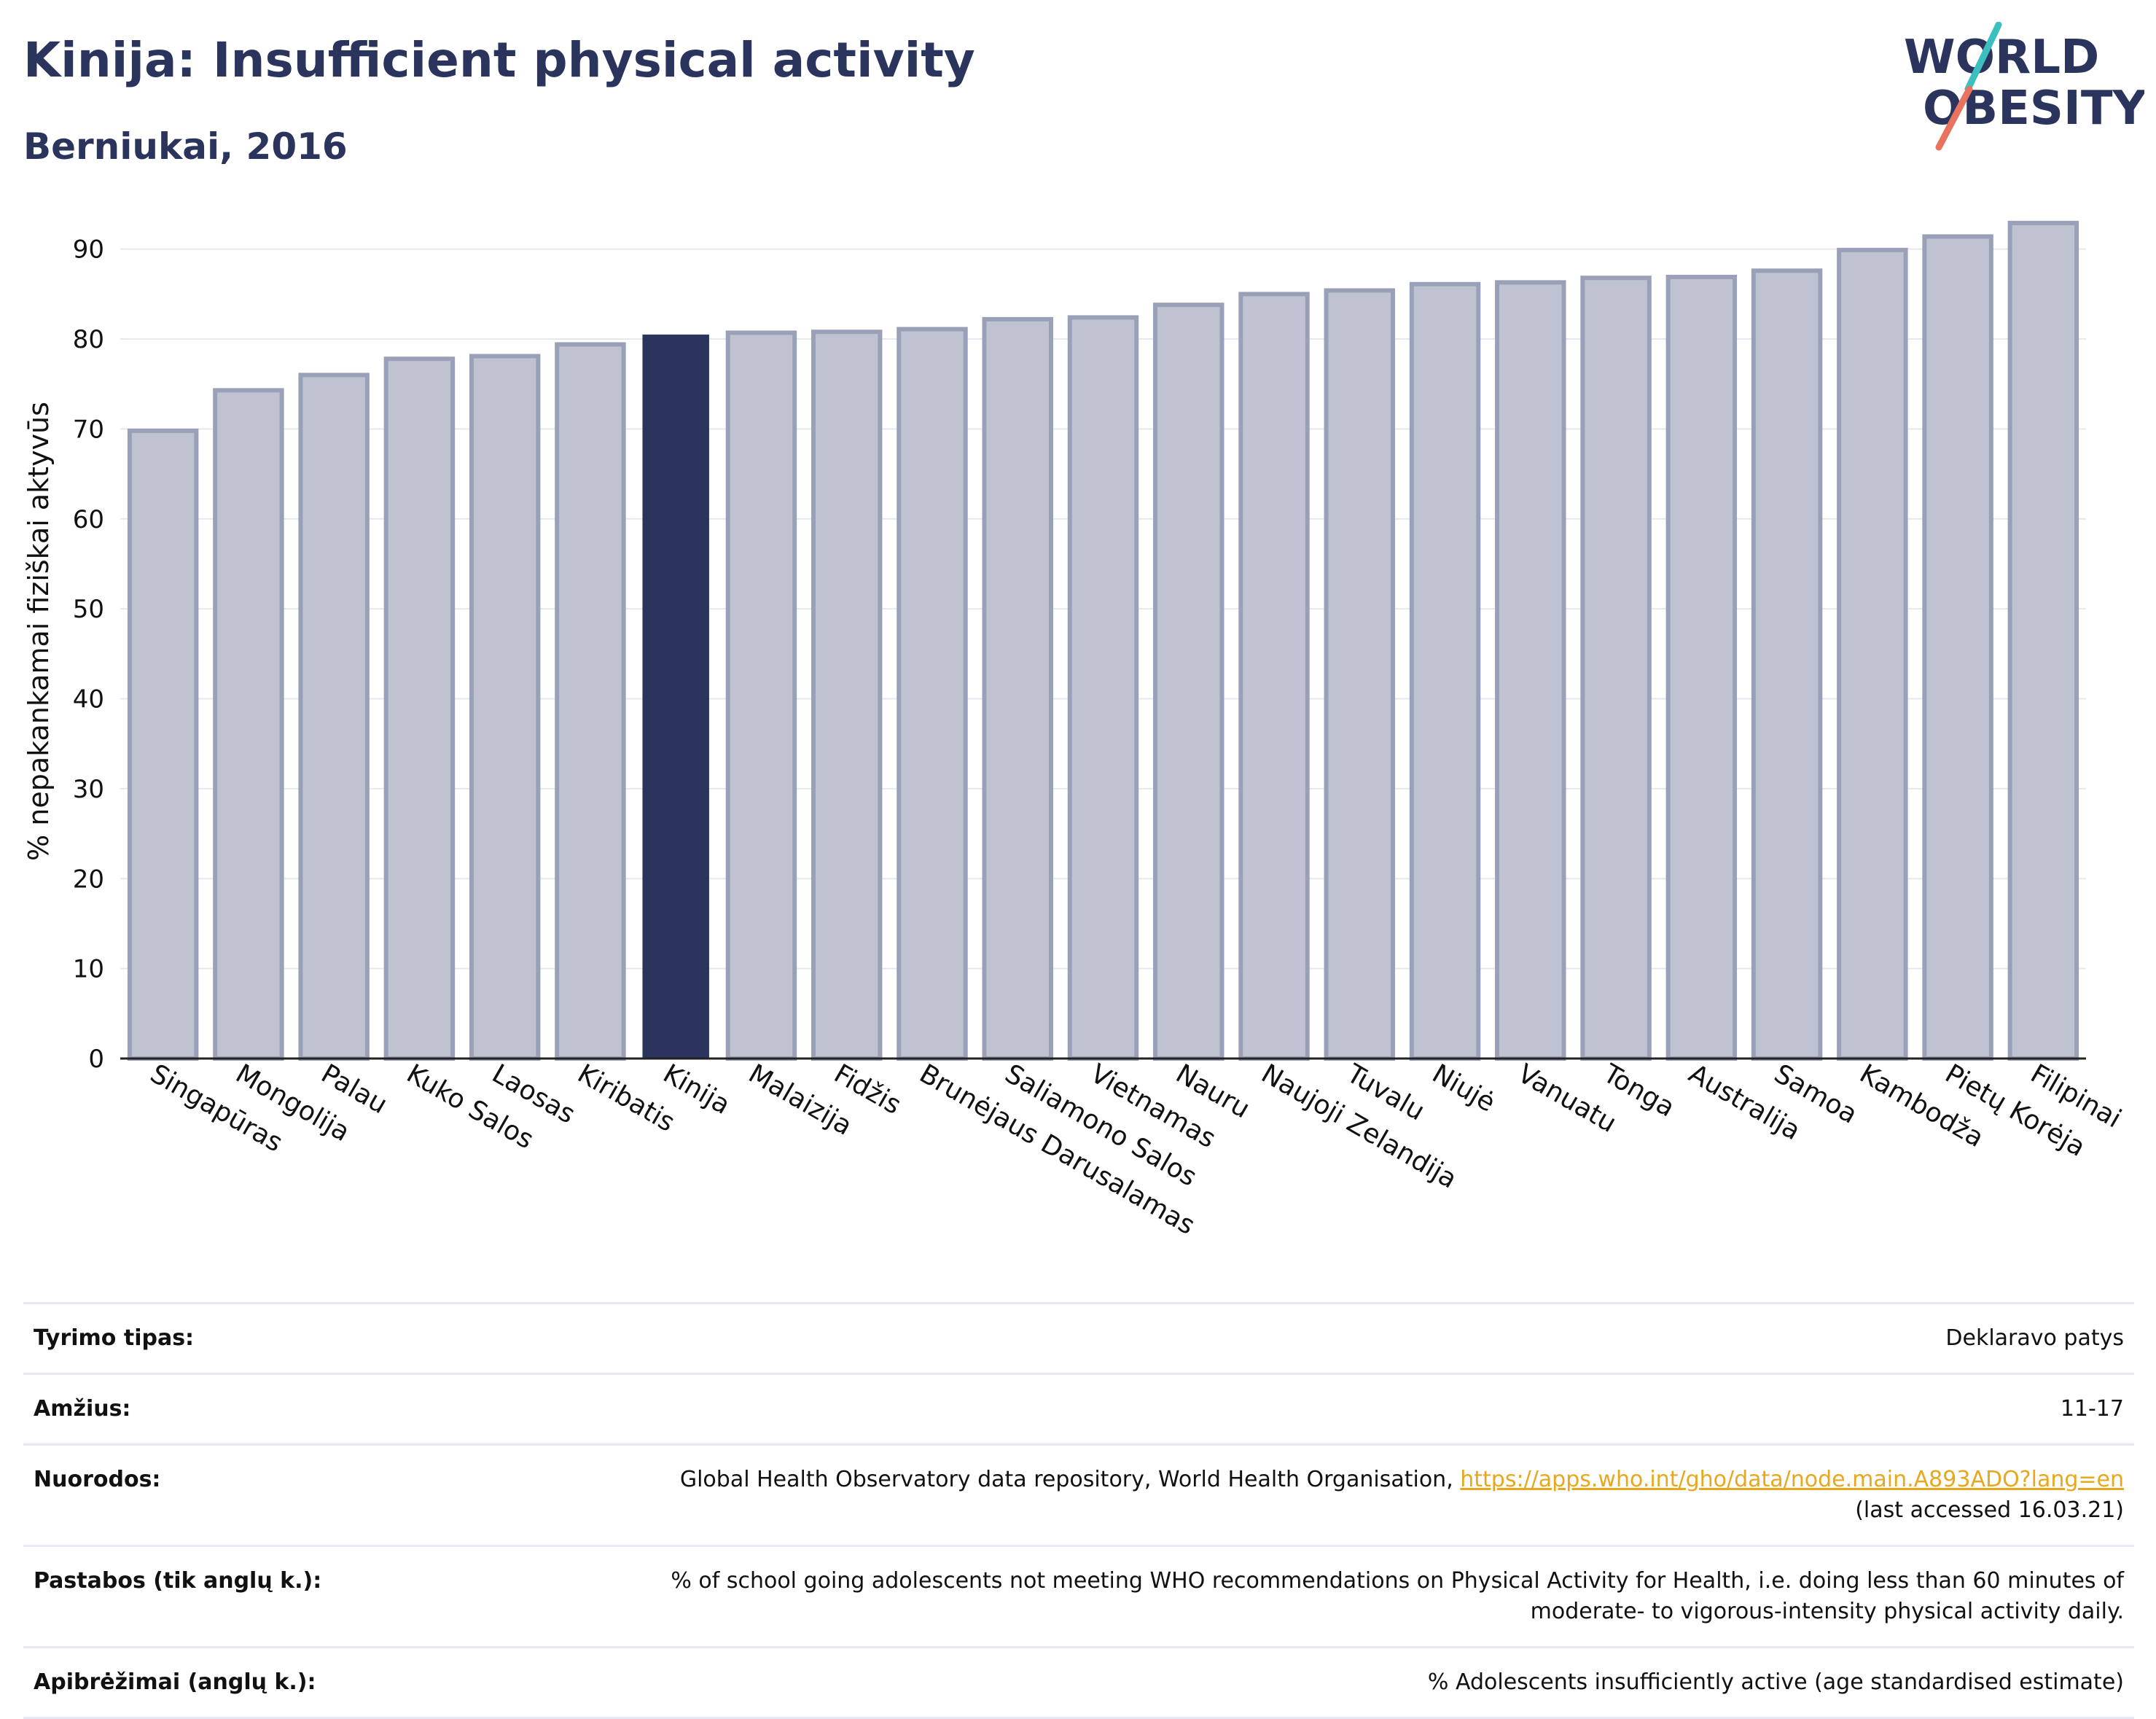 This screenshot has height=1719, width=2156. I want to click on logo-text-world: WORLD, so click(2002, 58).